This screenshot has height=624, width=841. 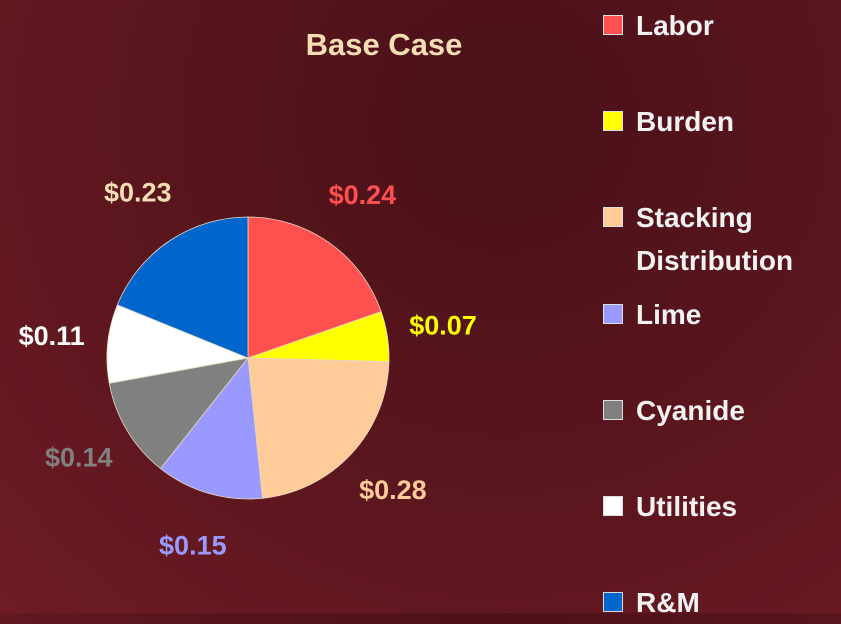 What do you see at coordinates (668, 603) in the screenshot?
I see `legend-label: R&M` at bounding box center [668, 603].